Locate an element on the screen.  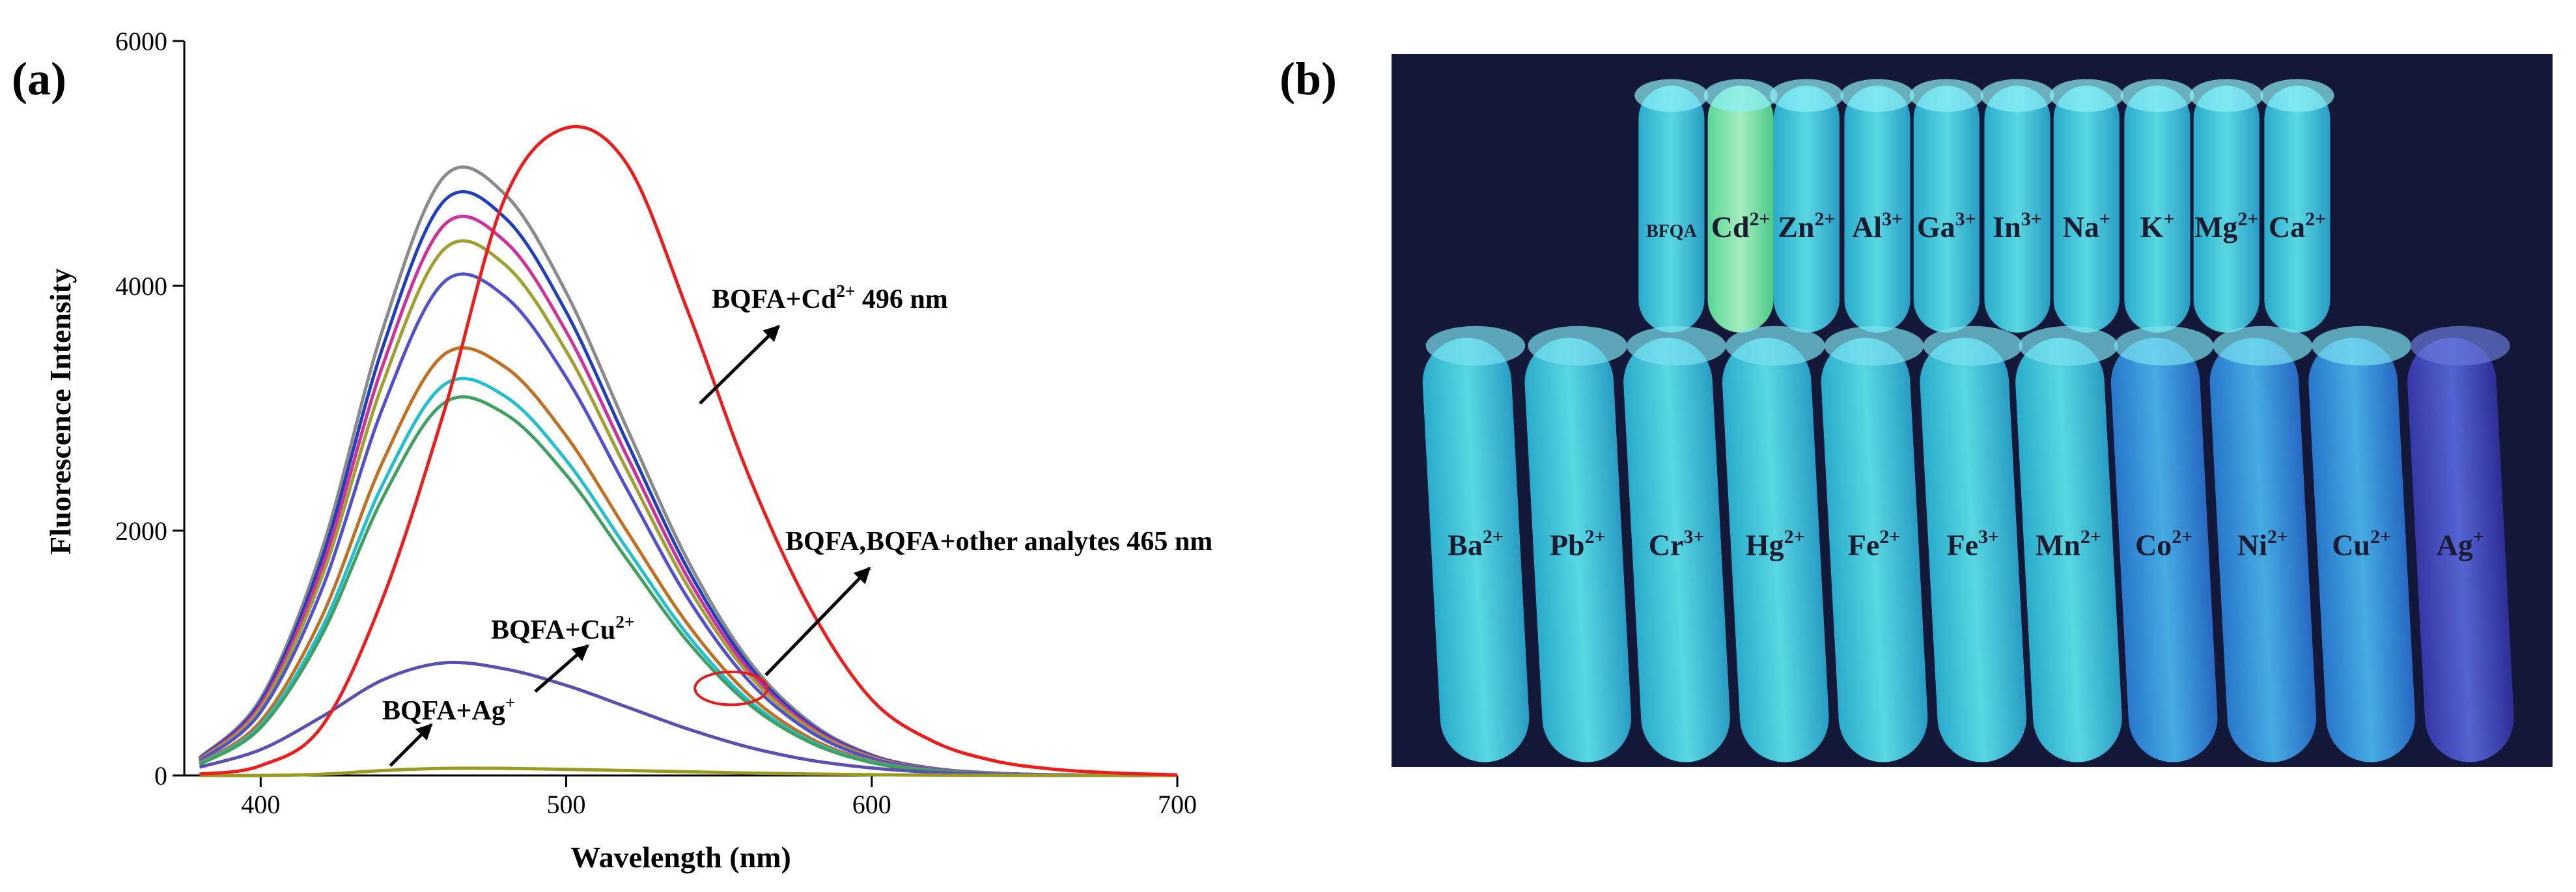
tube-label-base: Ni is located at coordinates (2252, 545).